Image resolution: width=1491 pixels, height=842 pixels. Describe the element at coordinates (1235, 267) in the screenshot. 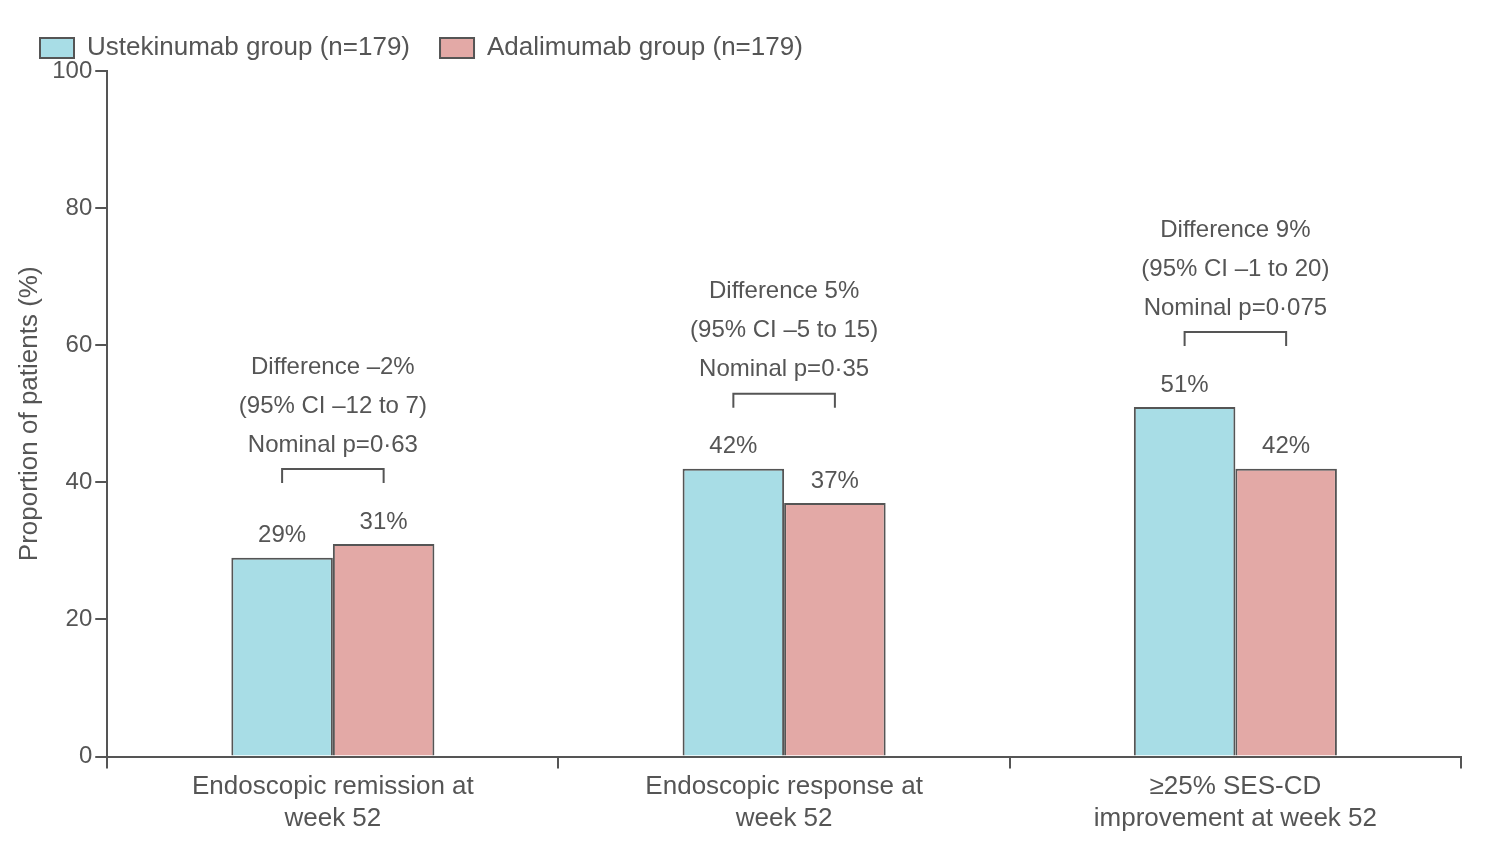

I see `annotation: Difference 9% (95% CI –1 to 20) Nominal p=0·075` at that location.